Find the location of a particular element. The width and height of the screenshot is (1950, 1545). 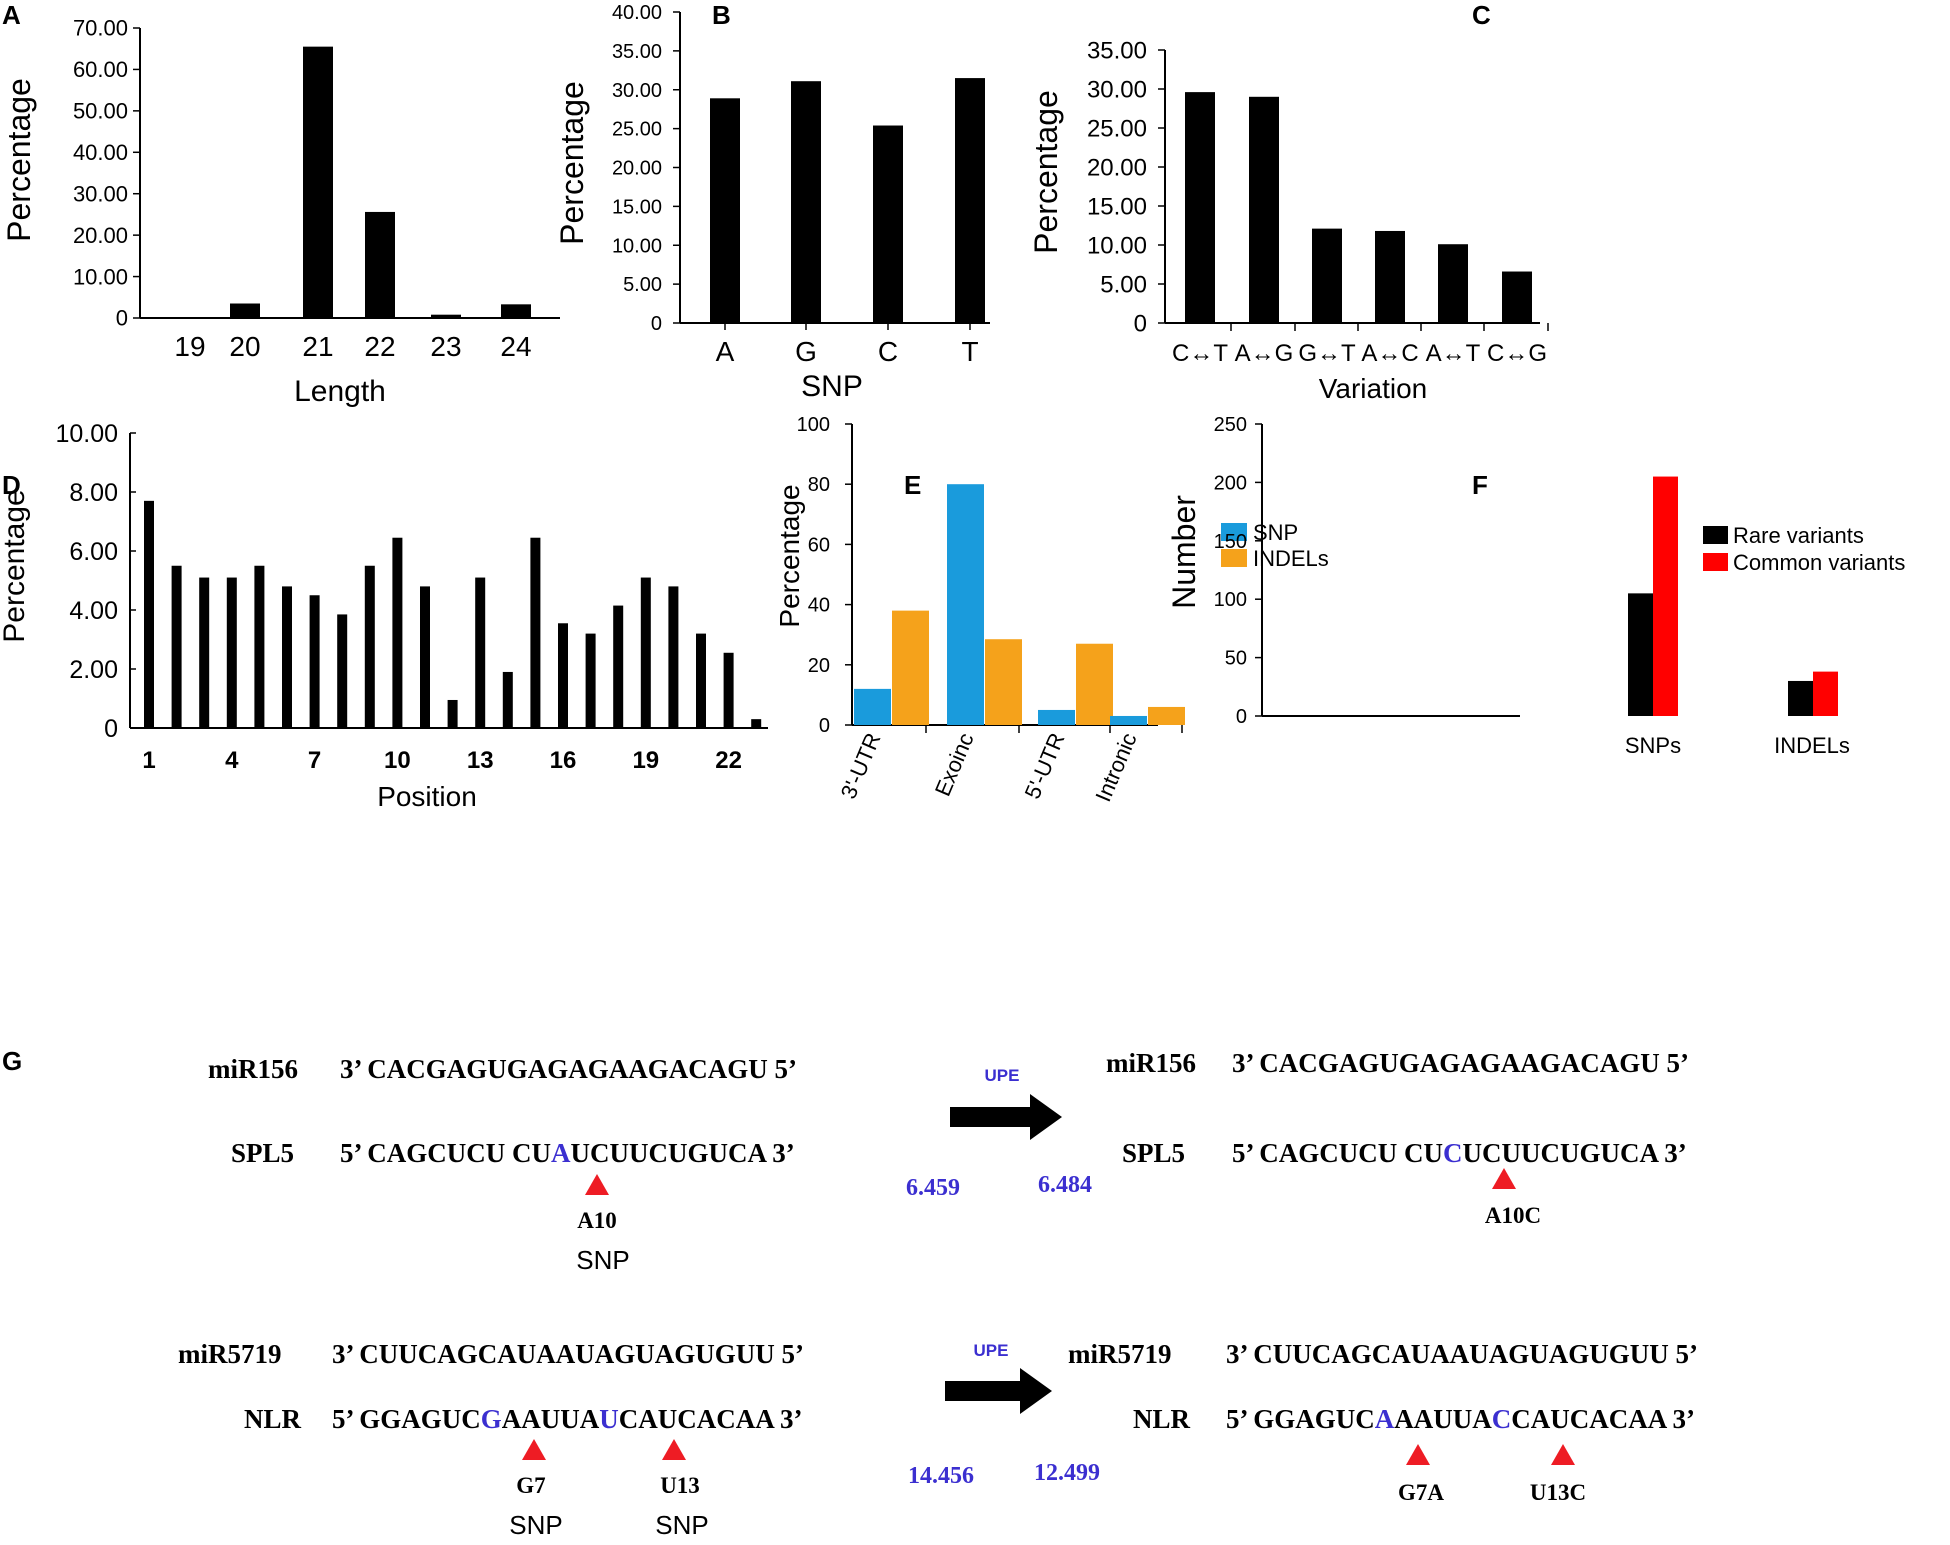

b-y-tick-label: 30.00 is located at coordinates (637, 91).